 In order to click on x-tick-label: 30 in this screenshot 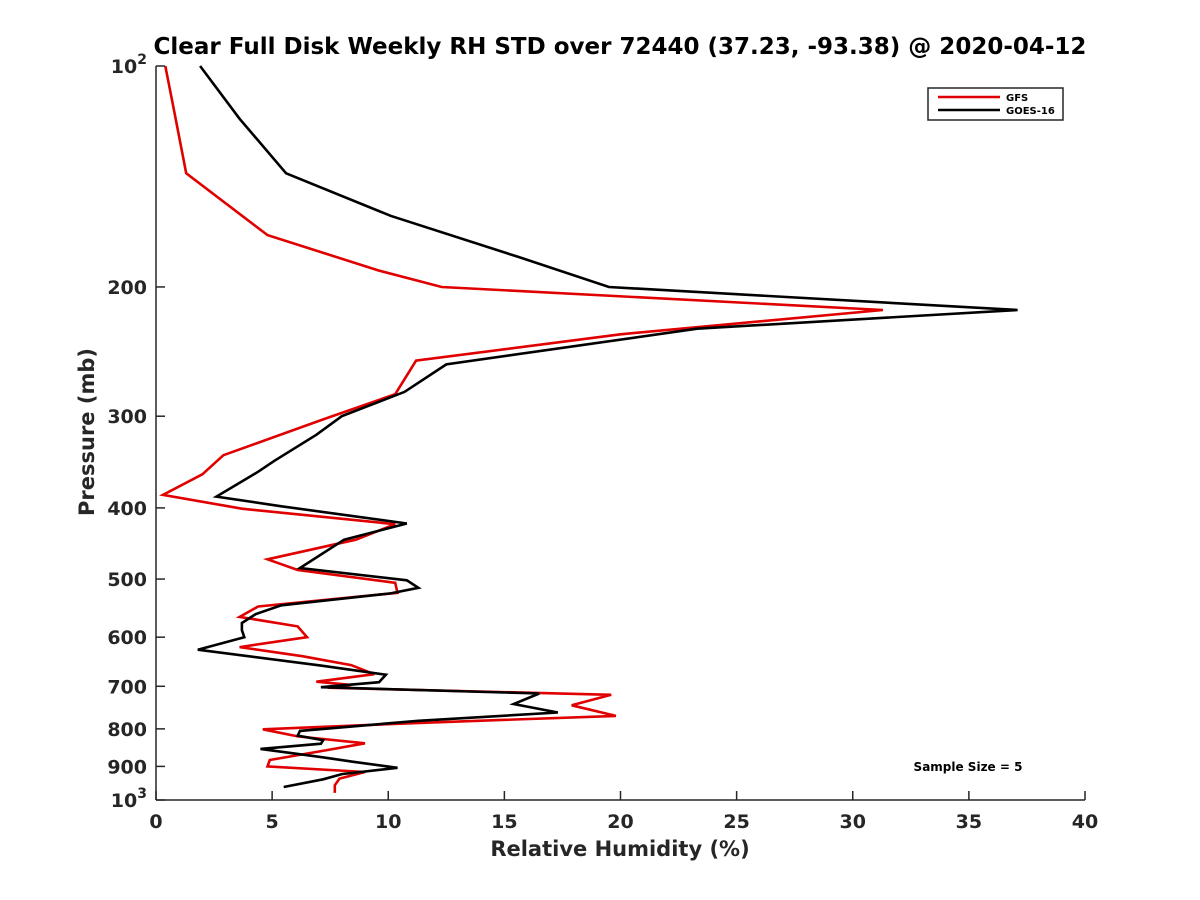, I will do `click(853, 822)`.